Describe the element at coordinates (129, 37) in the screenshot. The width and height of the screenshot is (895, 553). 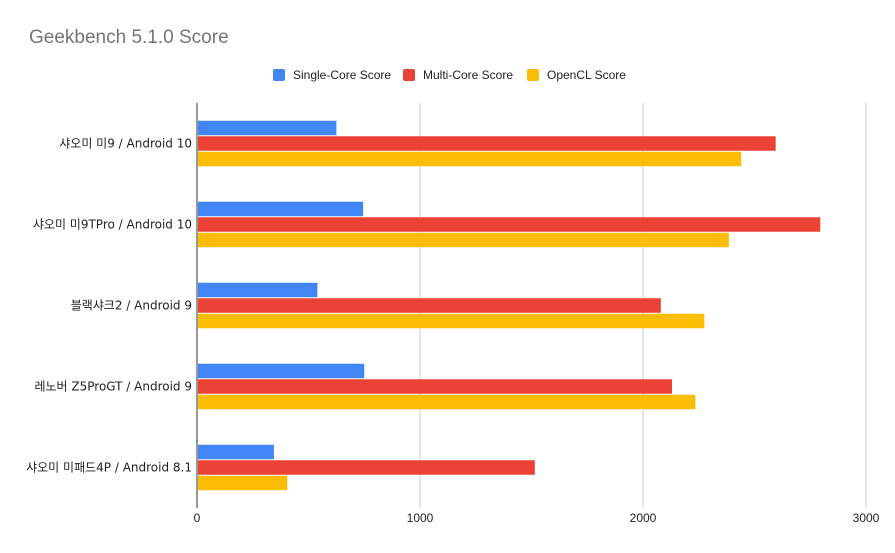
I see `chart-title: Geekbench 5.1.0 Score` at that location.